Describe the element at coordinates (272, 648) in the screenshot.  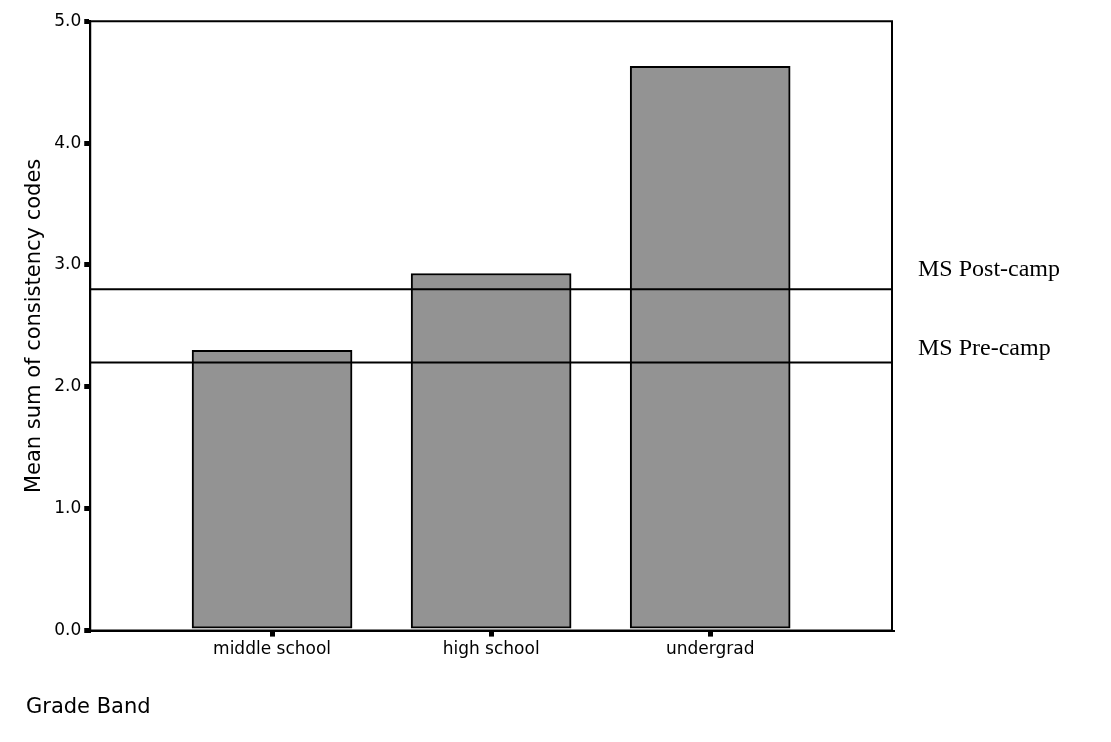
I see `x-tick-label: middle school` at that location.